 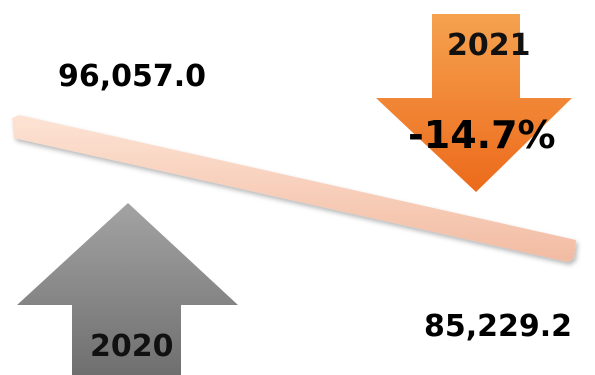 What do you see at coordinates (132, 76) in the screenshot?
I see `start-value-label: 96,057.0` at bounding box center [132, 76].